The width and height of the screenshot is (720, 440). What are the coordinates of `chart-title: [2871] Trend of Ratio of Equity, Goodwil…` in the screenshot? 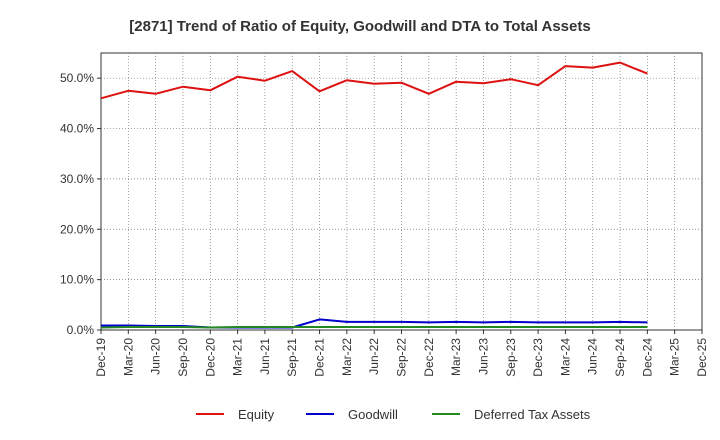 It's located at (359, 26).